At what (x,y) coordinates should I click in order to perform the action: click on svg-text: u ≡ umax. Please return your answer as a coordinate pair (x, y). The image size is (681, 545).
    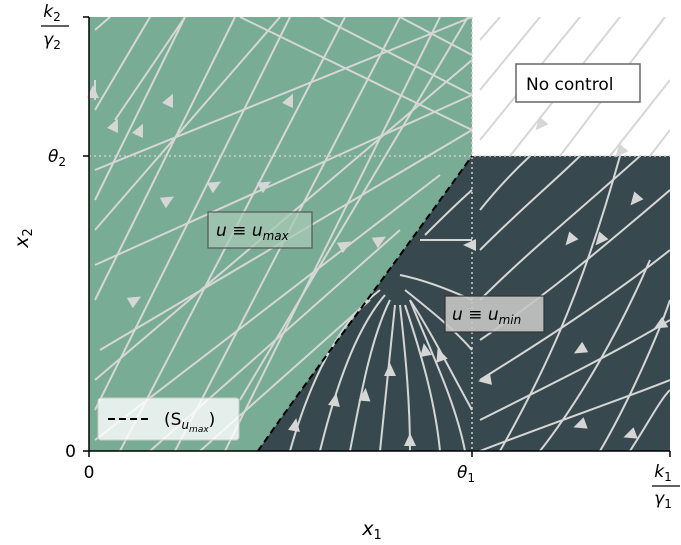
    Looking at the image, I should click on (253, 232).